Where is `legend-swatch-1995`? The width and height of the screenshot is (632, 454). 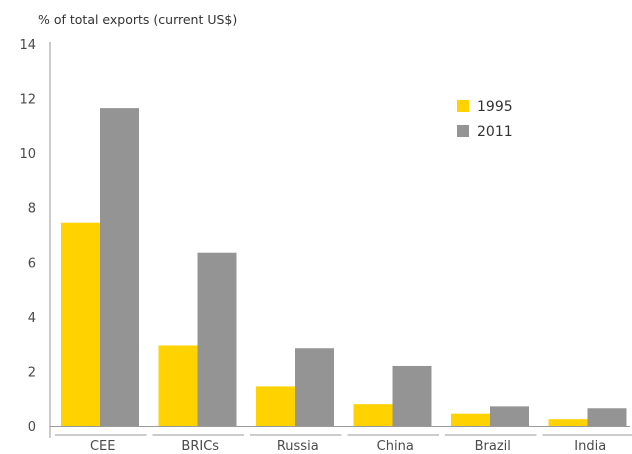
legend-swatch-1995 is located at coordinates (463, 106).